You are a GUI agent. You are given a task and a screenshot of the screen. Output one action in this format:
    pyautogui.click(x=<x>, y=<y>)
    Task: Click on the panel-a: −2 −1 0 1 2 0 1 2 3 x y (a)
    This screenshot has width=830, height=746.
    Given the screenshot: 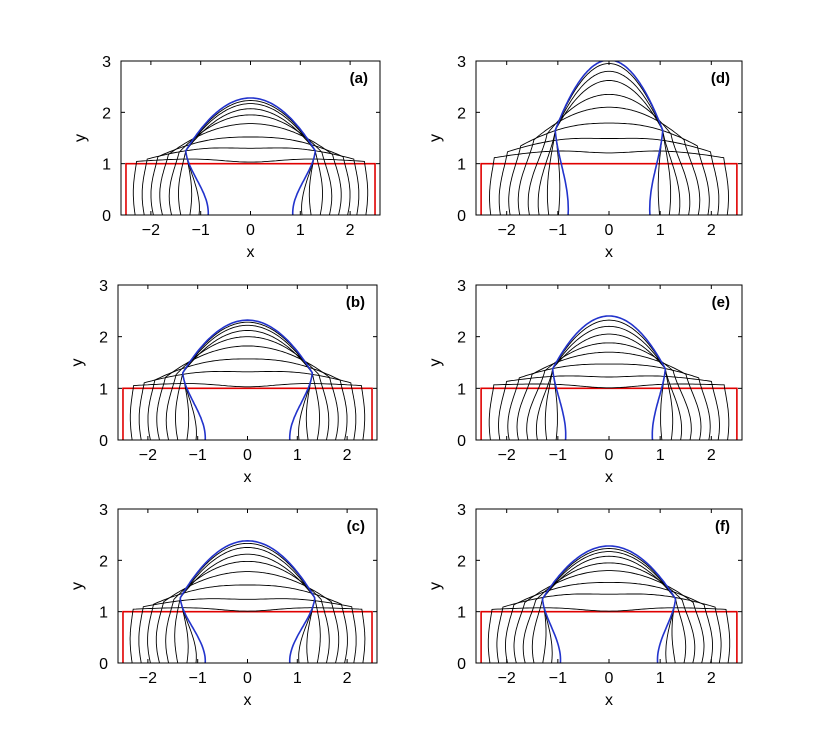 What is the action you would take?
    pyautogui.click(x=226, y=157)
    